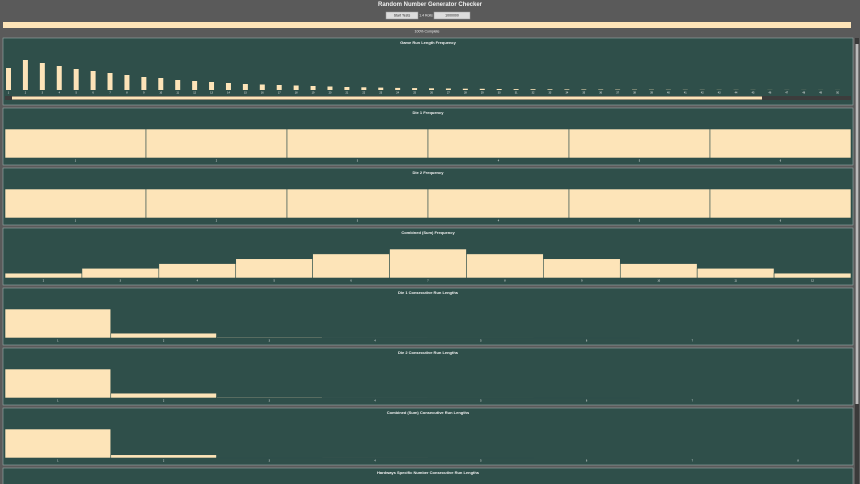 The height and width of the screenshot is (484, 860). Describe the element at coordinates (194, 93) in the screenshot. I see `x-tick-label: 12` at that location.